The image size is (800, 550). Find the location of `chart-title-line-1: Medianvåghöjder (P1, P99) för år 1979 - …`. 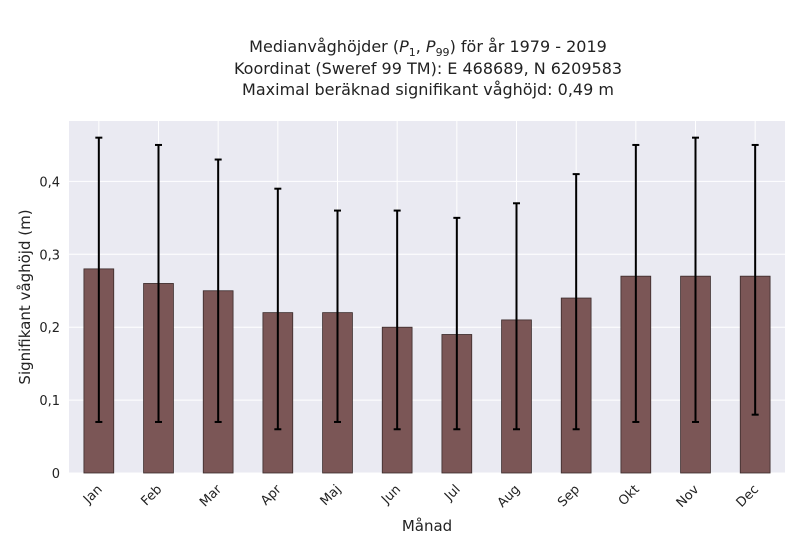

chart-title-line-1: Medianvåghöjder (P1, P99) för år 1979 - … is located at coordinates (428, 48).